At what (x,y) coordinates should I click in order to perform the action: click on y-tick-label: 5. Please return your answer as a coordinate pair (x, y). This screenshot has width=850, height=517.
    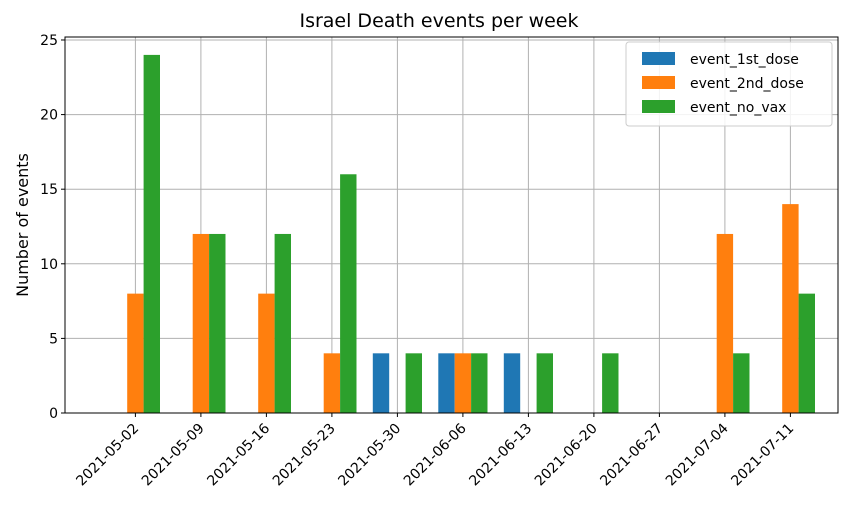
    Looking at the image, I should click on (53, 339).